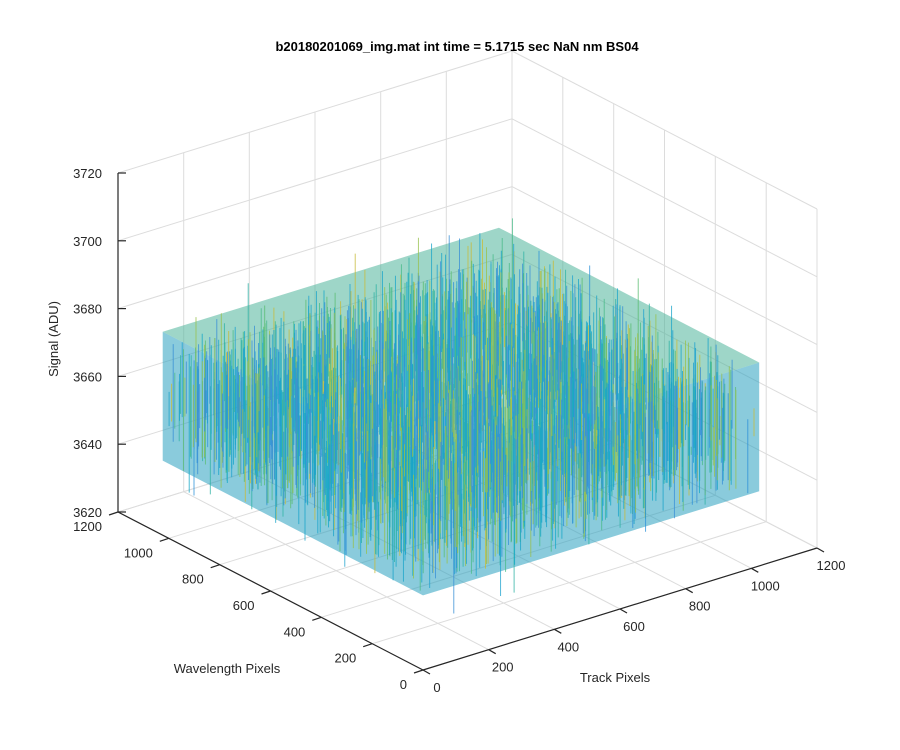 This screenshot has height=750, width=900. What do you see at coordinates (345, 658) in the screenshot?
I see `y-tick-label: 200` at bounding box center [345, 658].